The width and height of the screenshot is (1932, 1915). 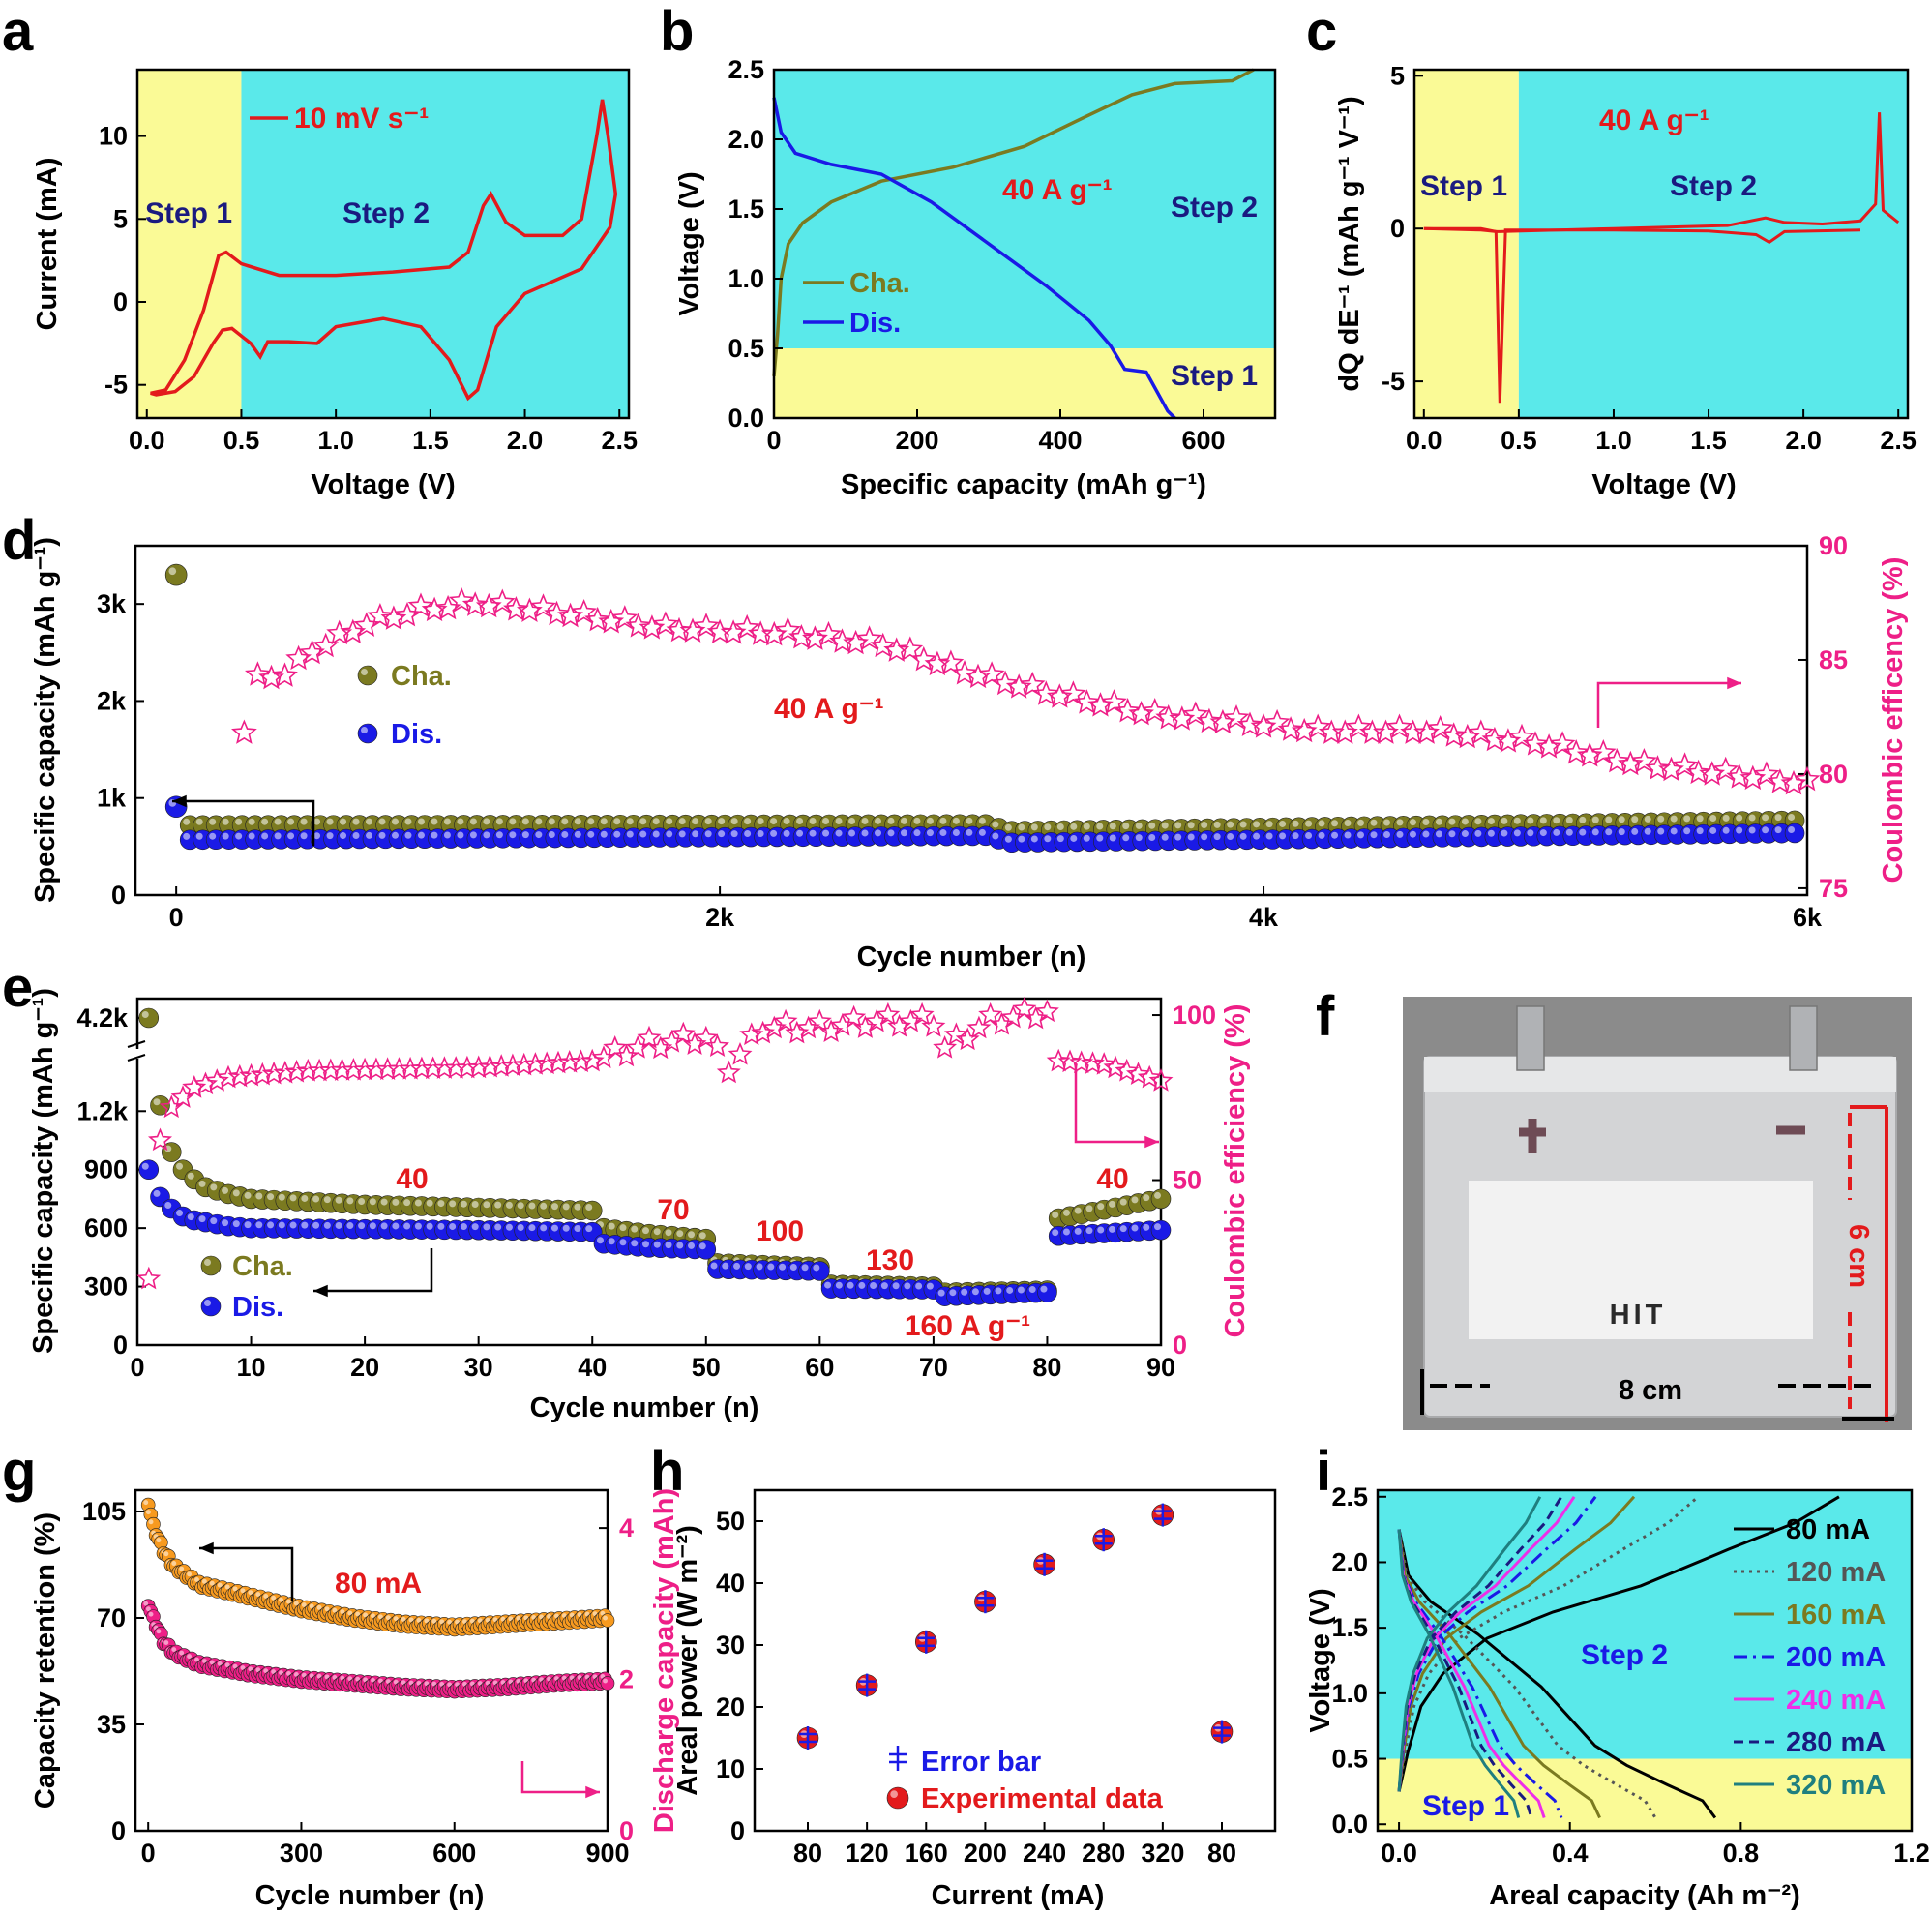 I want to click on x-tick-label: 20, so click(x=364, y=1367).